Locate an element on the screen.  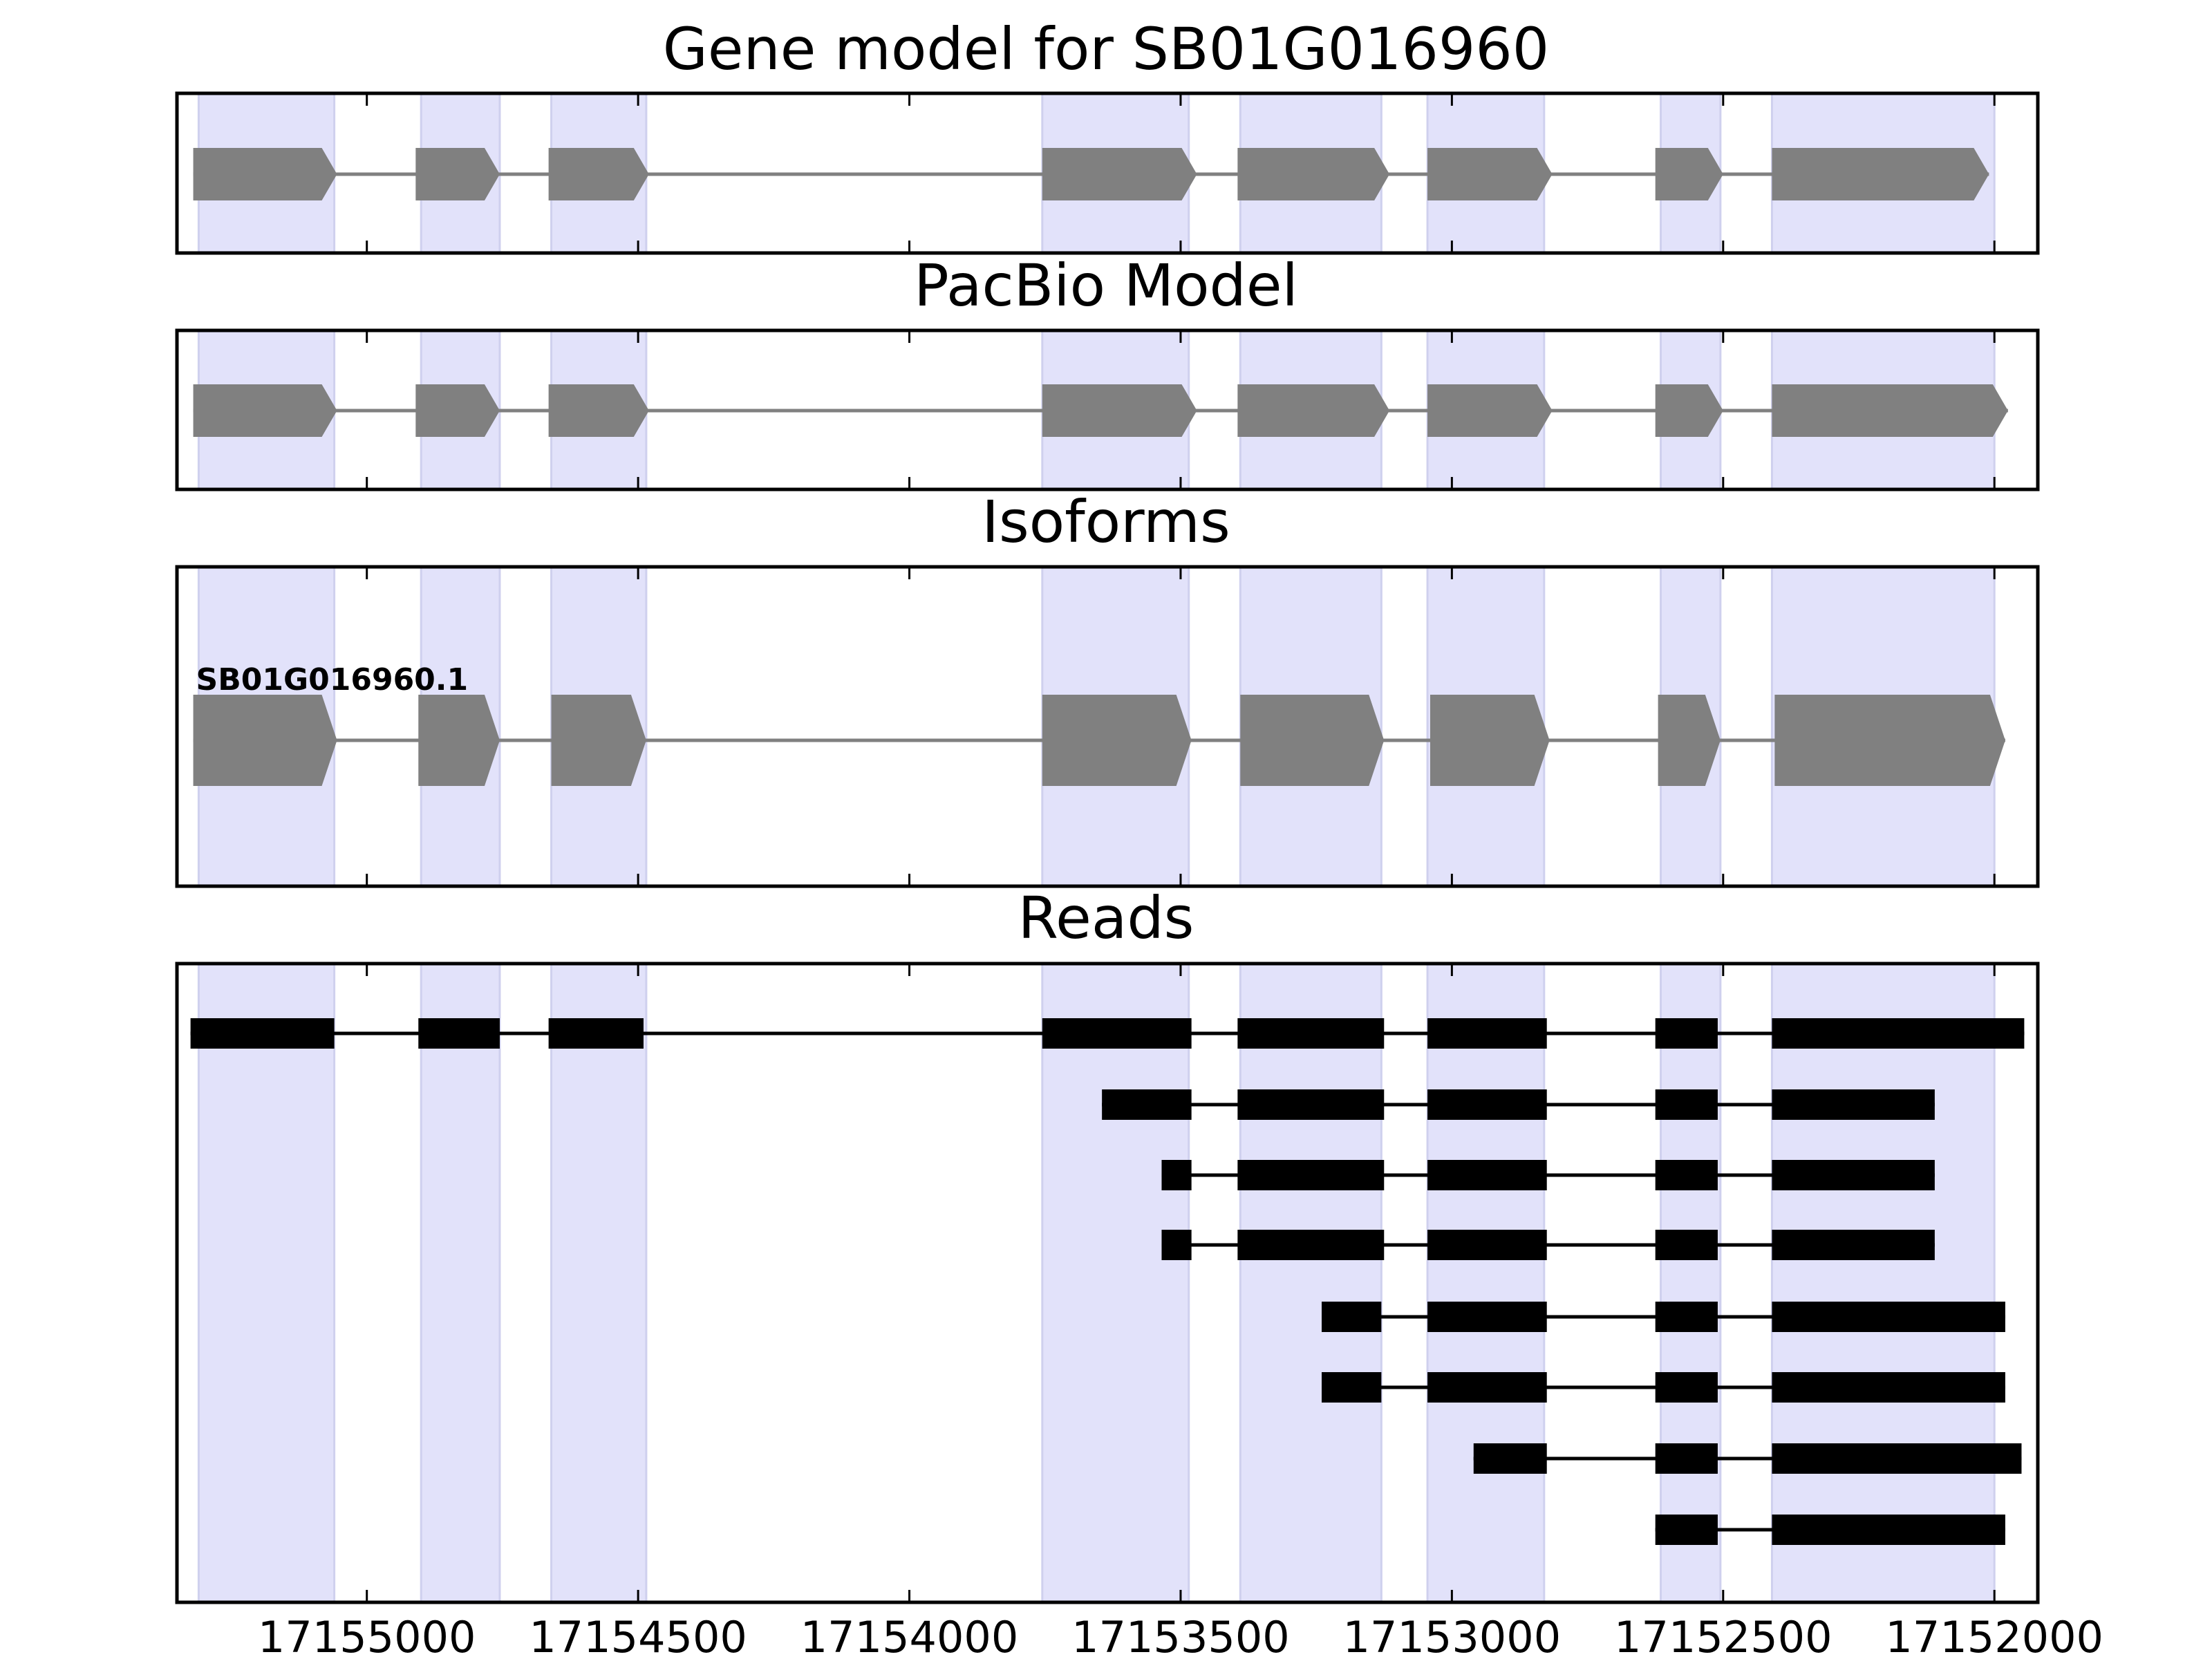
panel-1: PacBio Model is located at coordinates (1107, 371).